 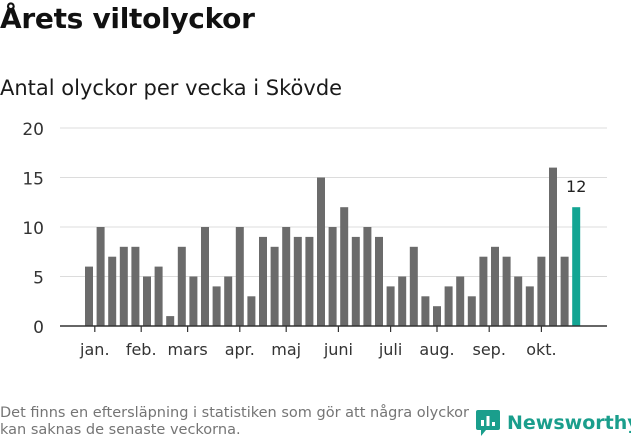 I want to click on x-tick-label: sep., so click(x=488, y=349).